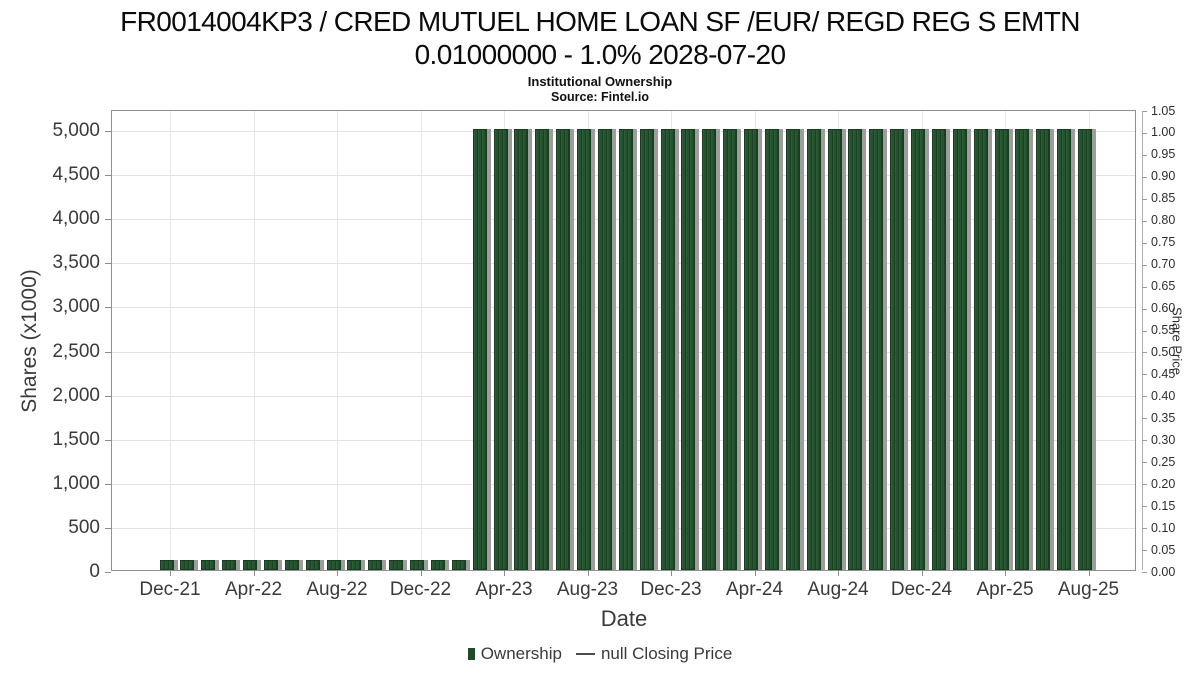 The image size is (1200, 675). Describe the element at coordinates (76, 439) in the screenshot. I see `left-axis-tick-label: 1,500` at that location.